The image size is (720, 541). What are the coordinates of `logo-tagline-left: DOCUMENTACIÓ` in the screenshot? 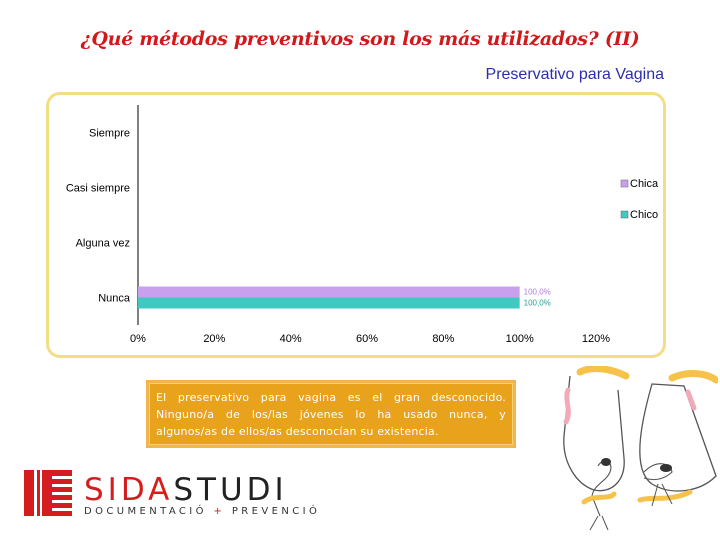 It's located at (145, 511).